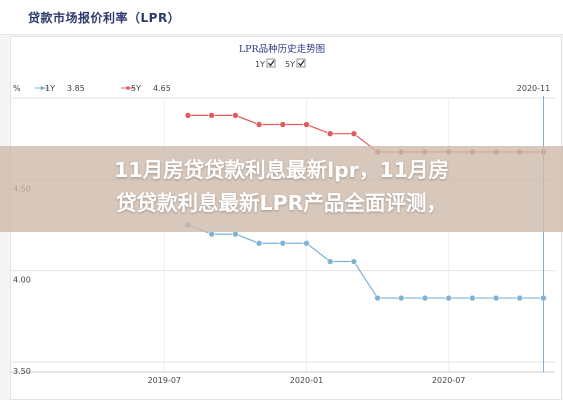 The image size is (563, 400). Describe the element at coordinates (22, 371) in the screenshot. I see `y-tick-label: 3.50` at that location.